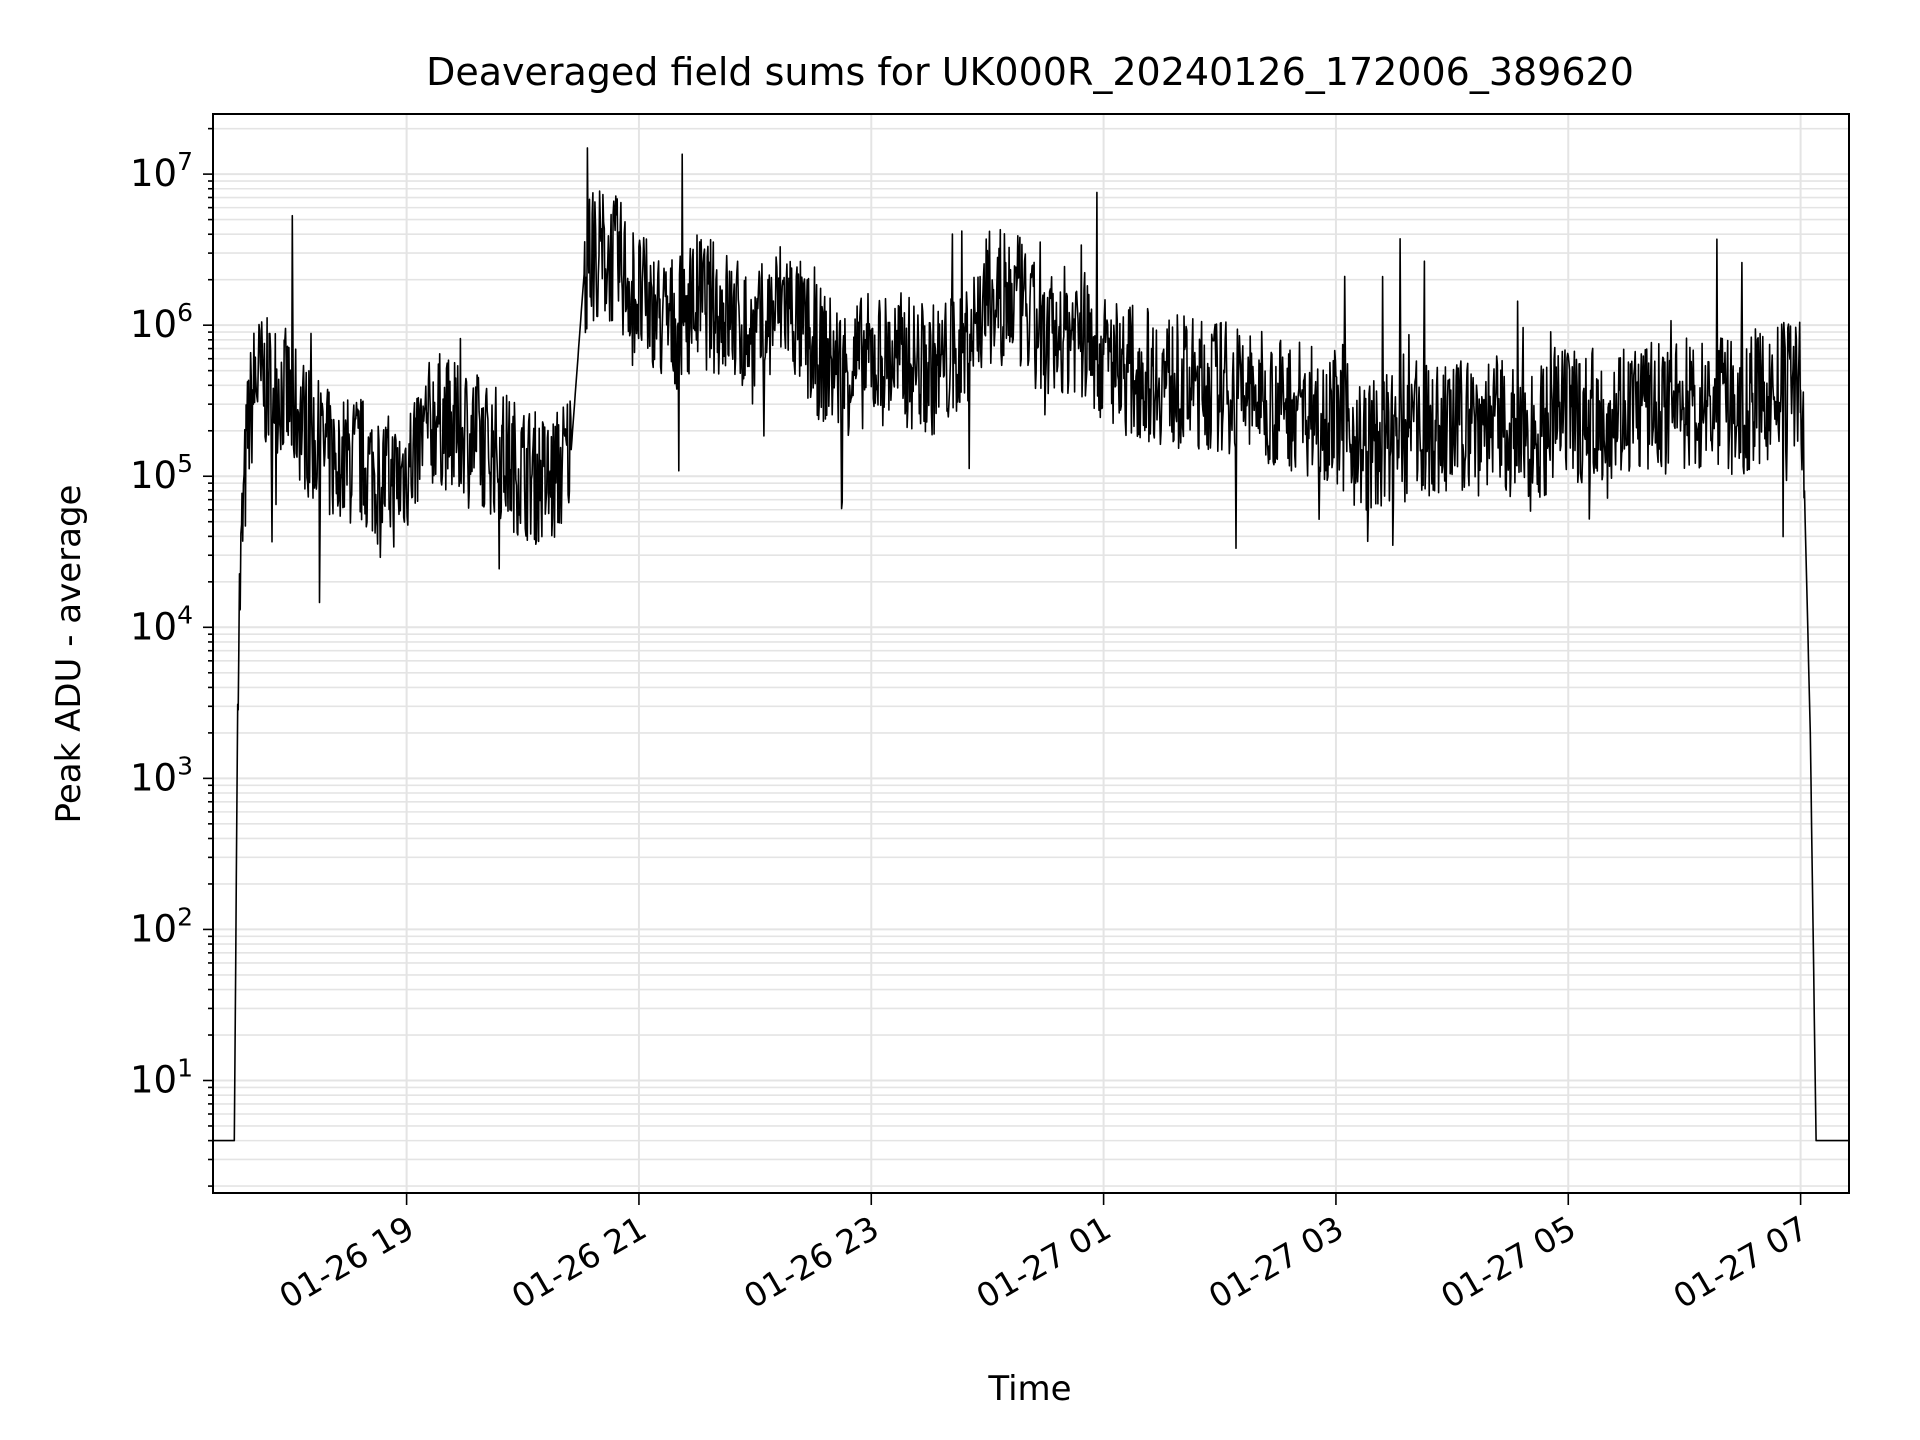 The height and width of the screenshot is (1440, 1920). I want to click on y-tick-exponent: 5, so click(185, 463).